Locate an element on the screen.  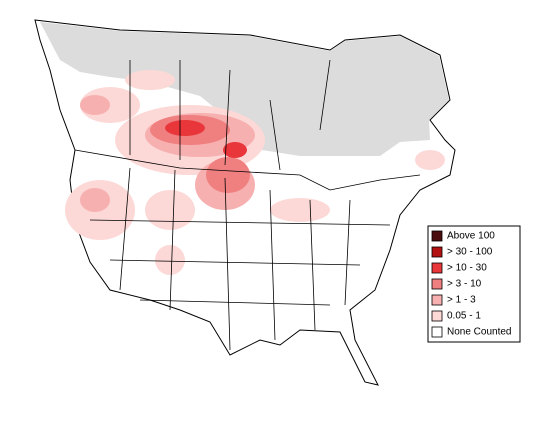
legend-label: > 1 - 3 is located at coordinates (461, 300).